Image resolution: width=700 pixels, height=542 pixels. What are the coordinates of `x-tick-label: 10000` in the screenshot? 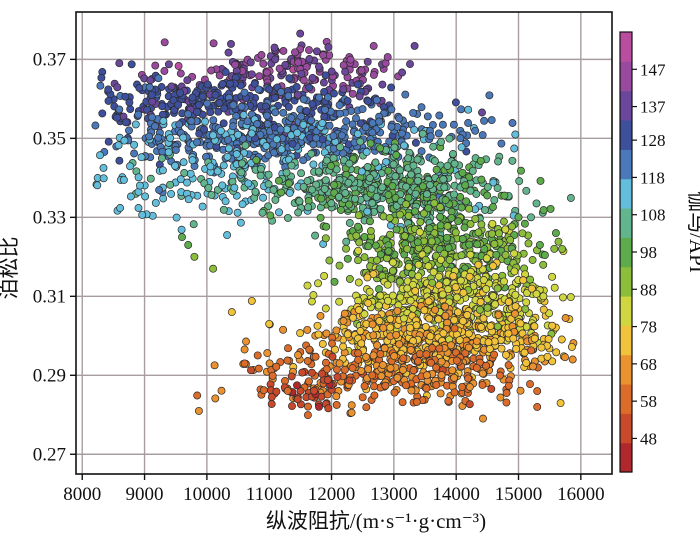 It's located at (207, 494).